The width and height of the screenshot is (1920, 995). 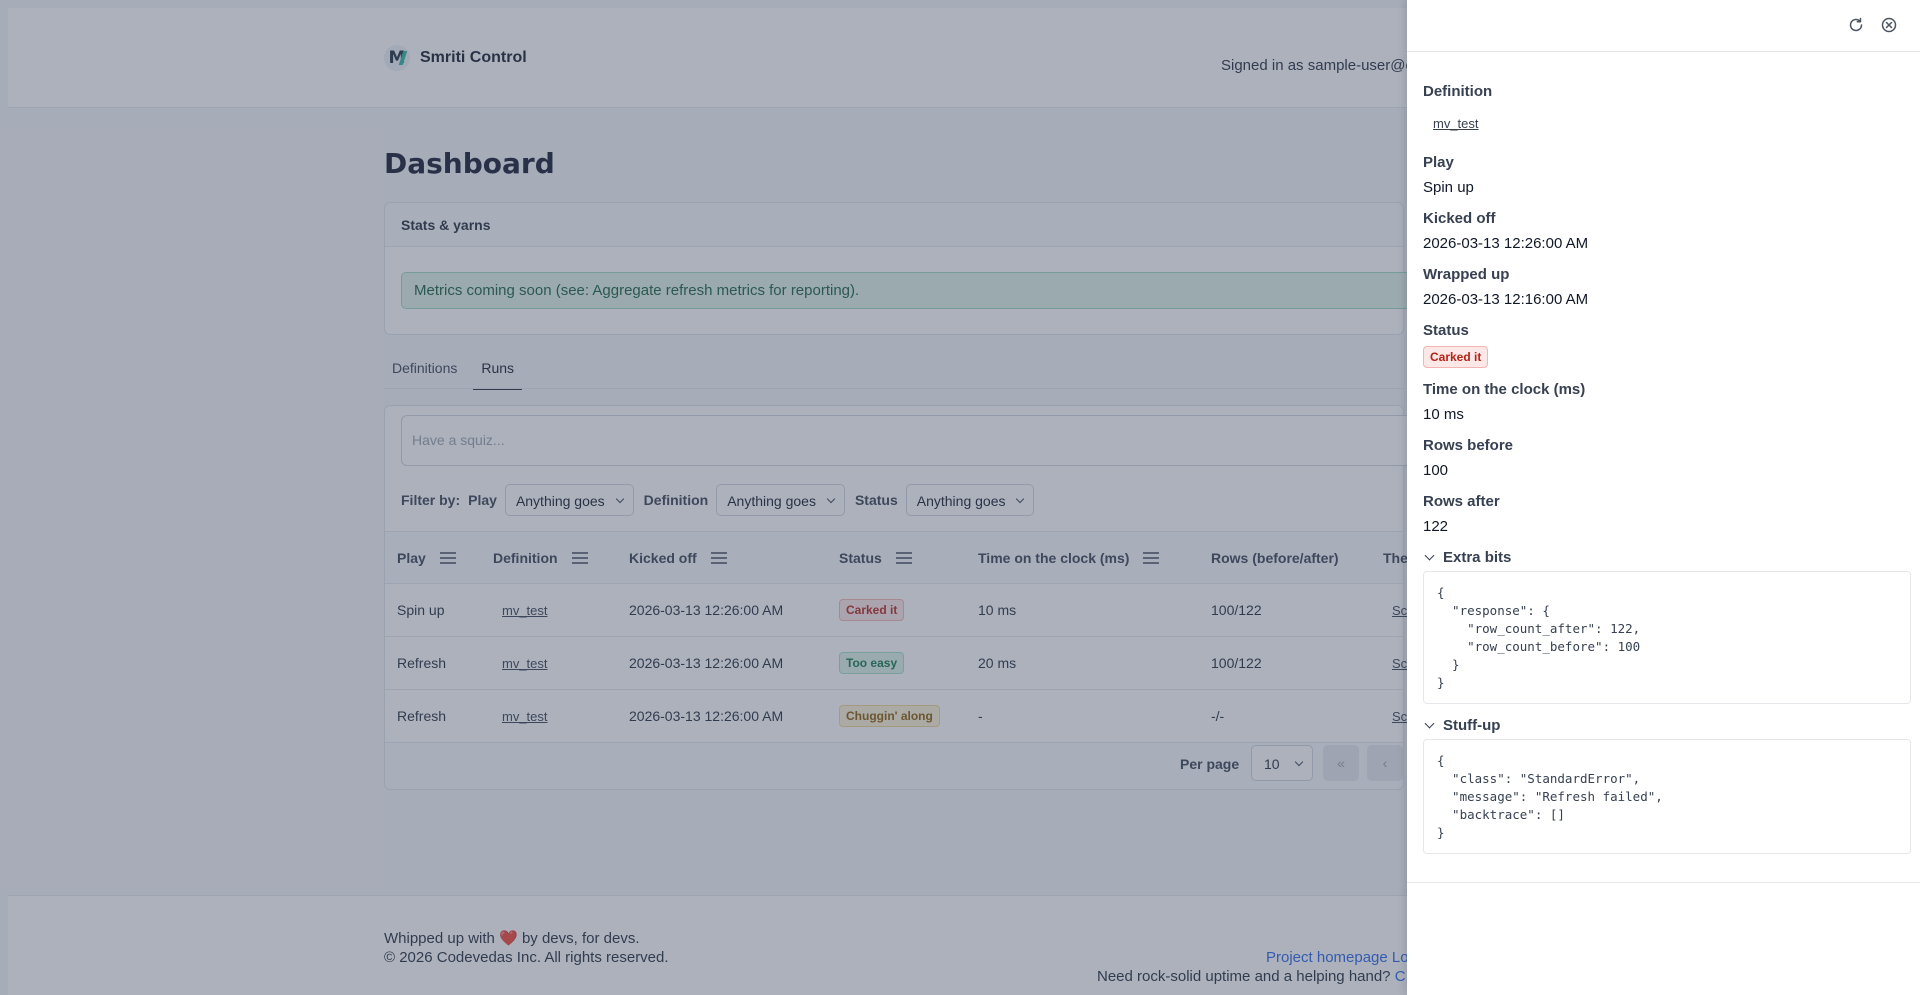 I want to click on cell-time: -, so click(x=980, y=716).